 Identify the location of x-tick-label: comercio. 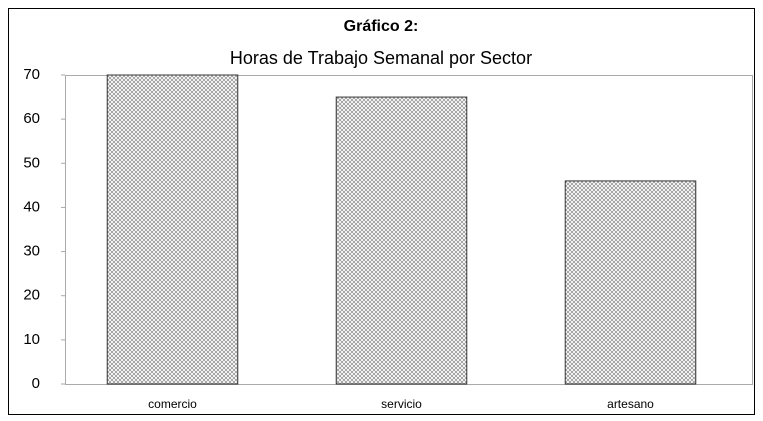
(172, 404).